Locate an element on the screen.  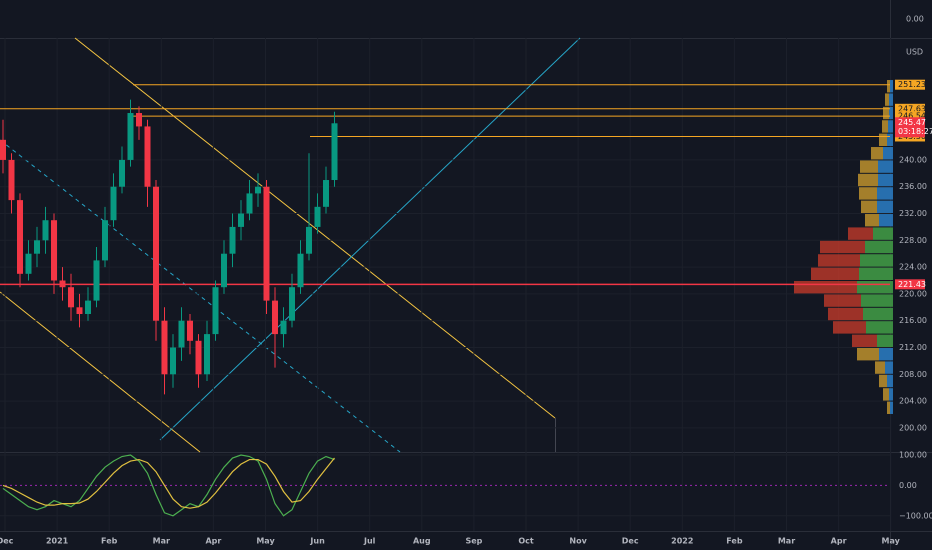
x-tick-label: 2021 is located at coordinates (57, 541).